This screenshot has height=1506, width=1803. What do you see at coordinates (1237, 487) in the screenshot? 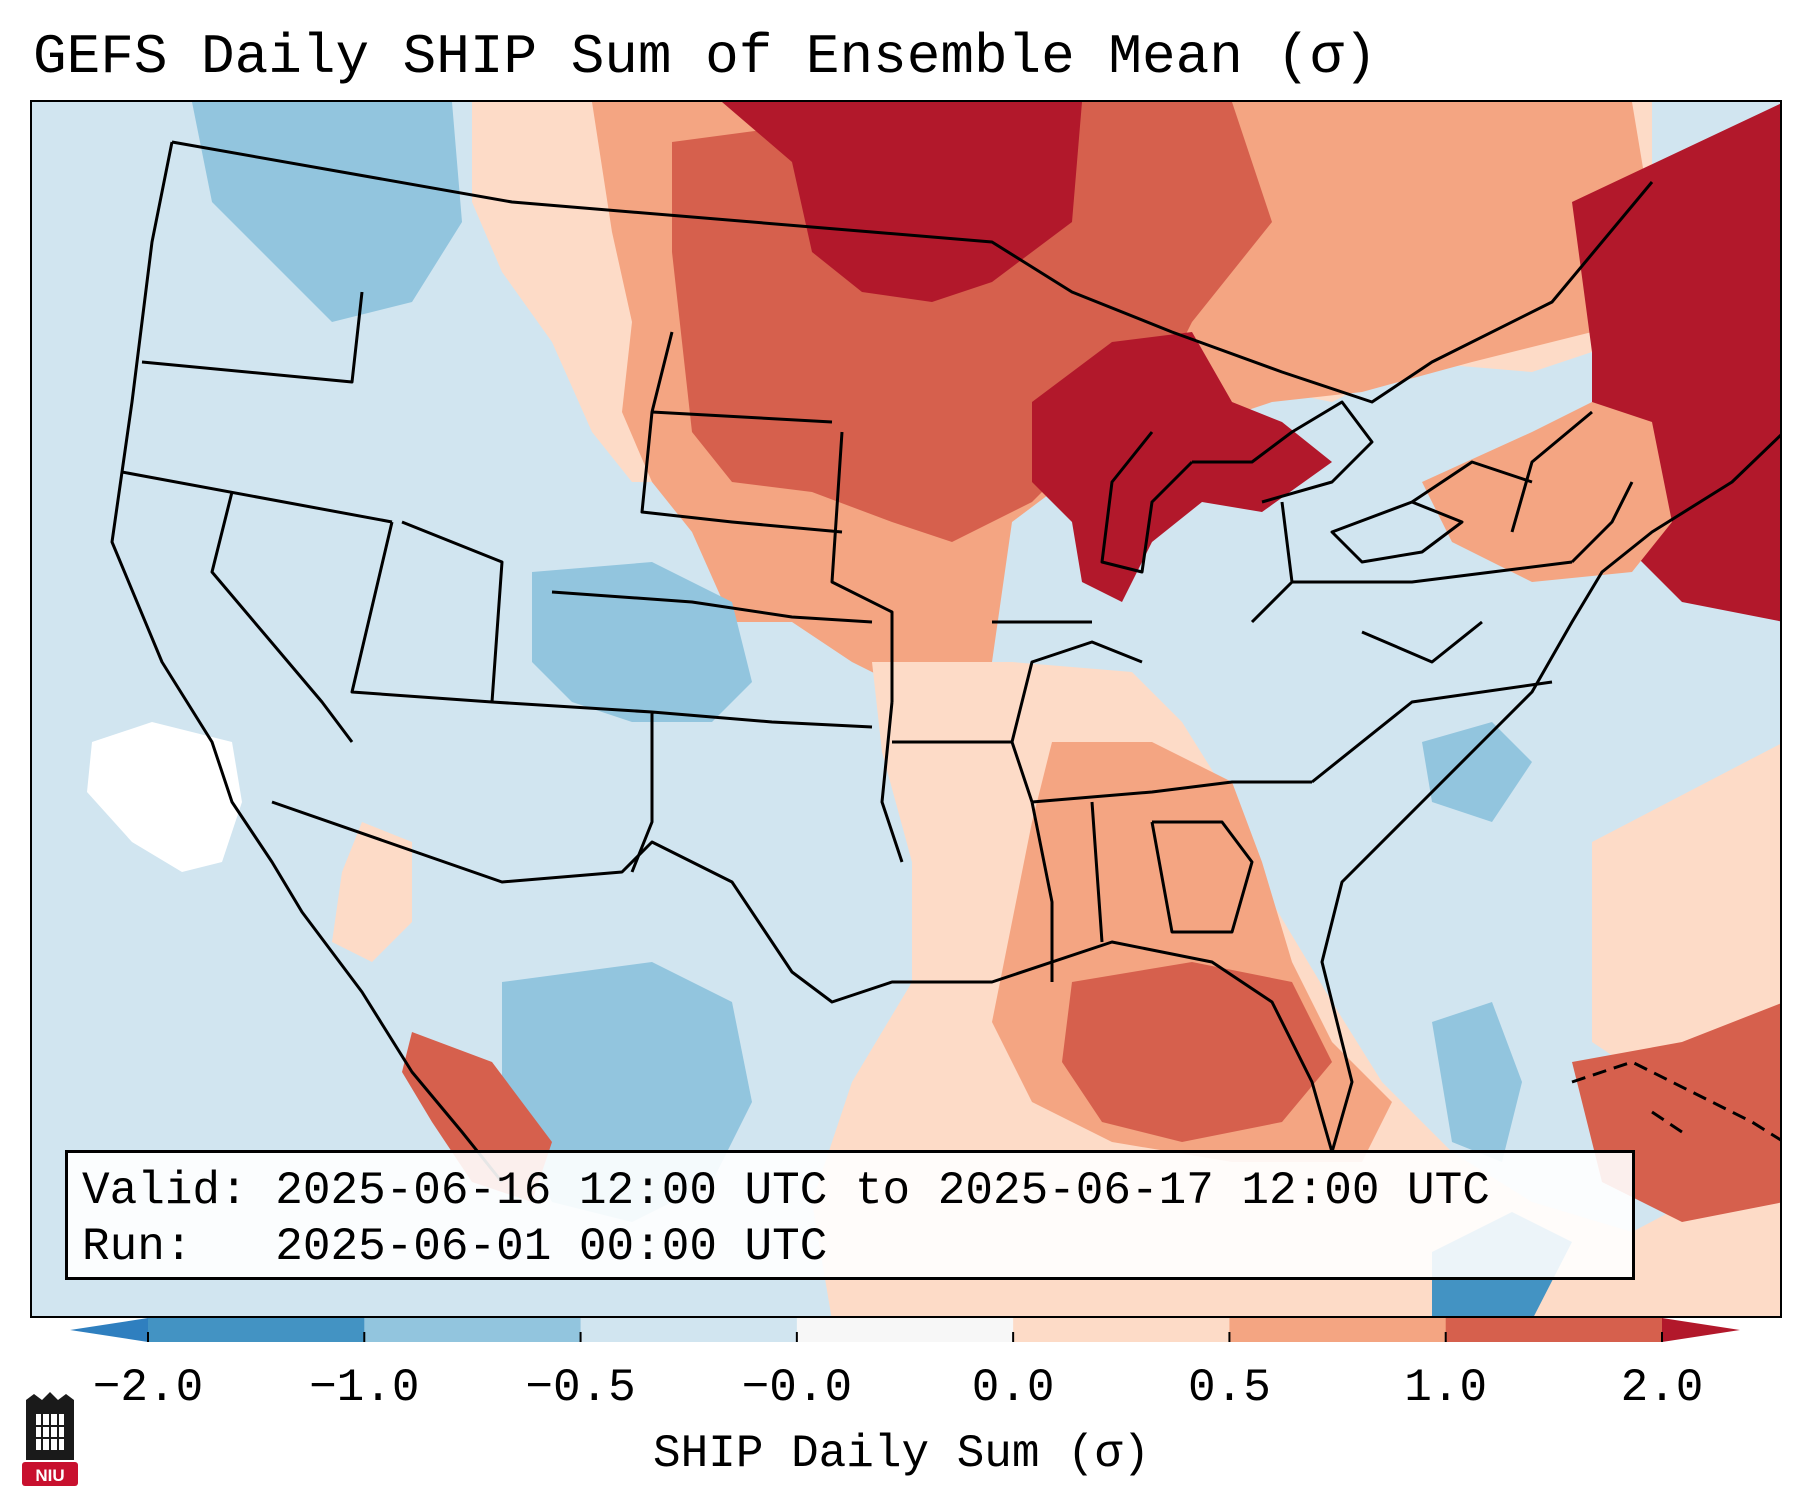
I see `great-lakes-shorelines` at bounding box center [1237, 487].